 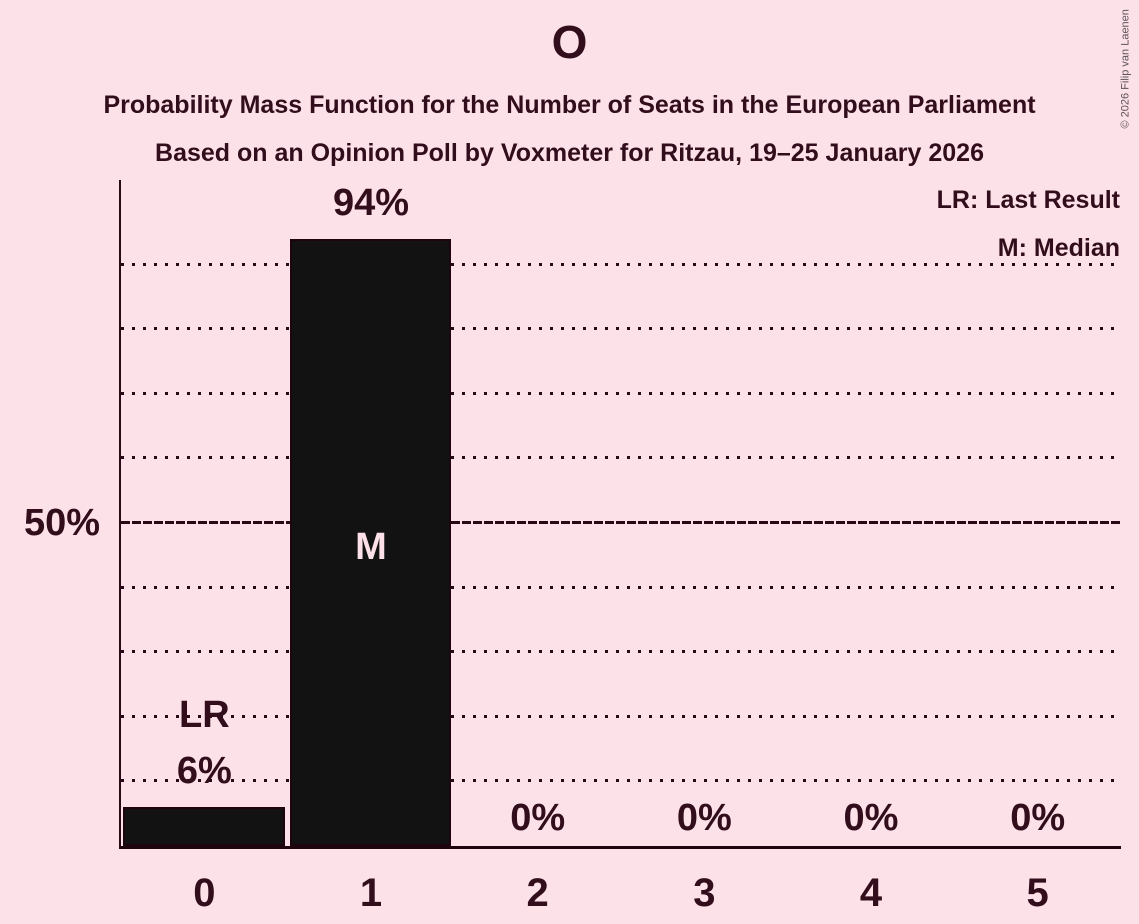 I want to click on x-tick-2: 2, so click(x=537, y=893).